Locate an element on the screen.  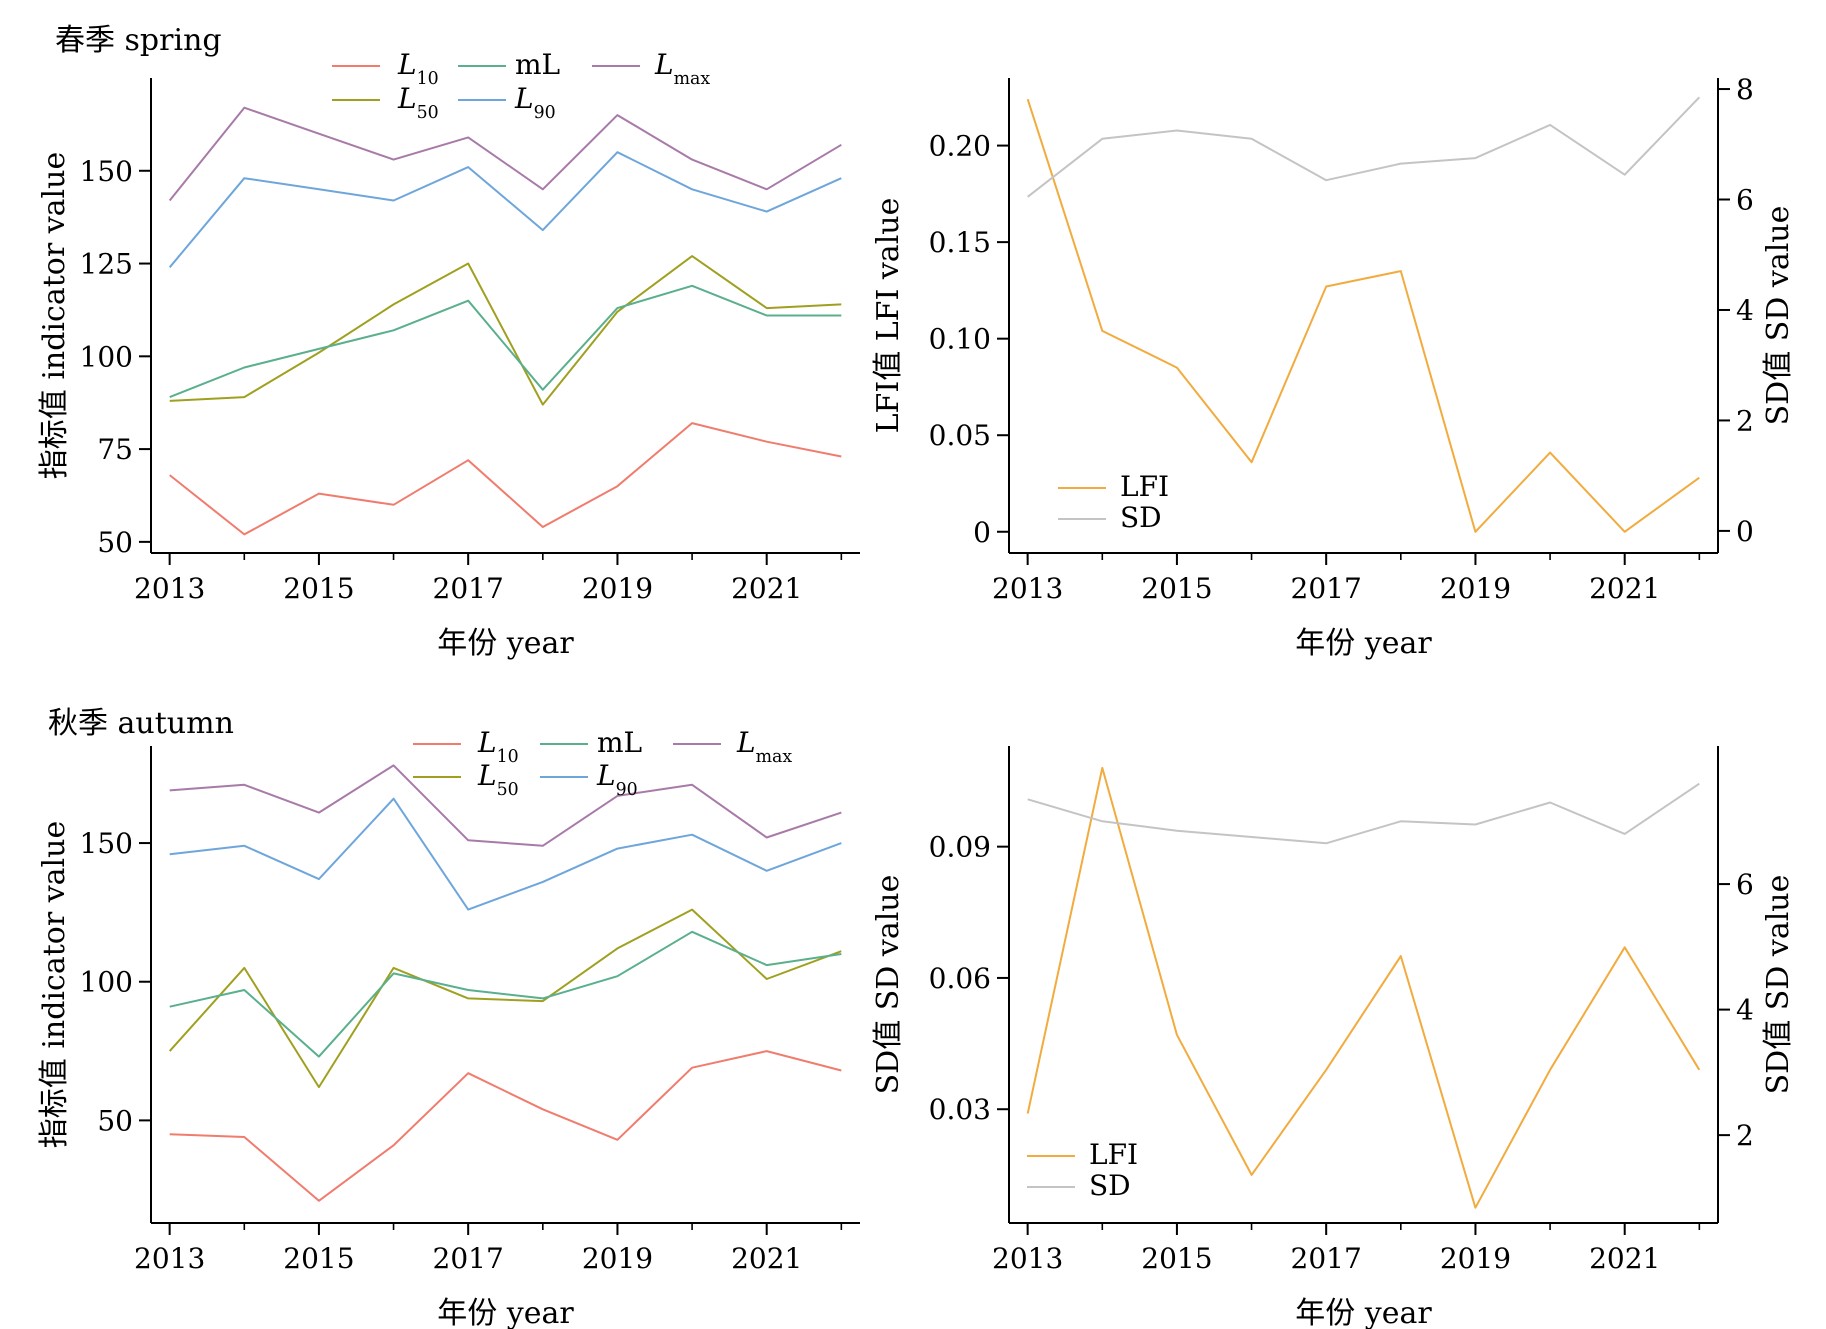
panel-label: 春季 spring is located at coordinates (138, 40).